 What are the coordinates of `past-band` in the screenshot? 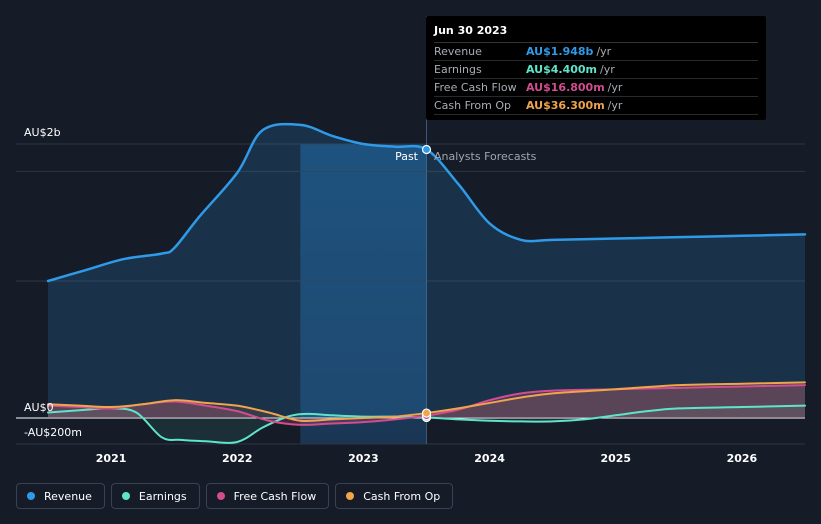 It's located at (363, 294).